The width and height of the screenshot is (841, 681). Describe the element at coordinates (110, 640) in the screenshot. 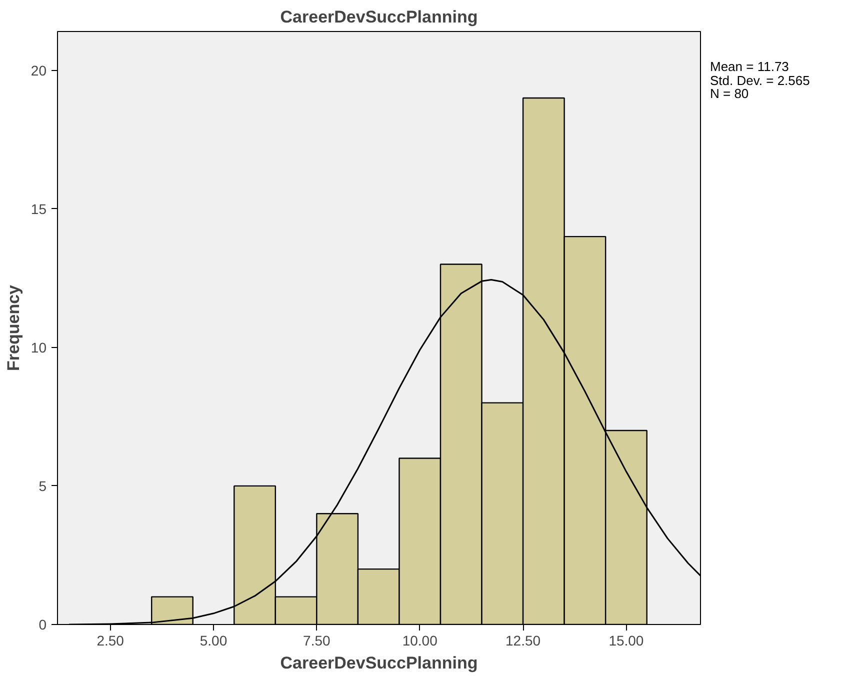

I see `x-tick-label: 2.50` at that location.